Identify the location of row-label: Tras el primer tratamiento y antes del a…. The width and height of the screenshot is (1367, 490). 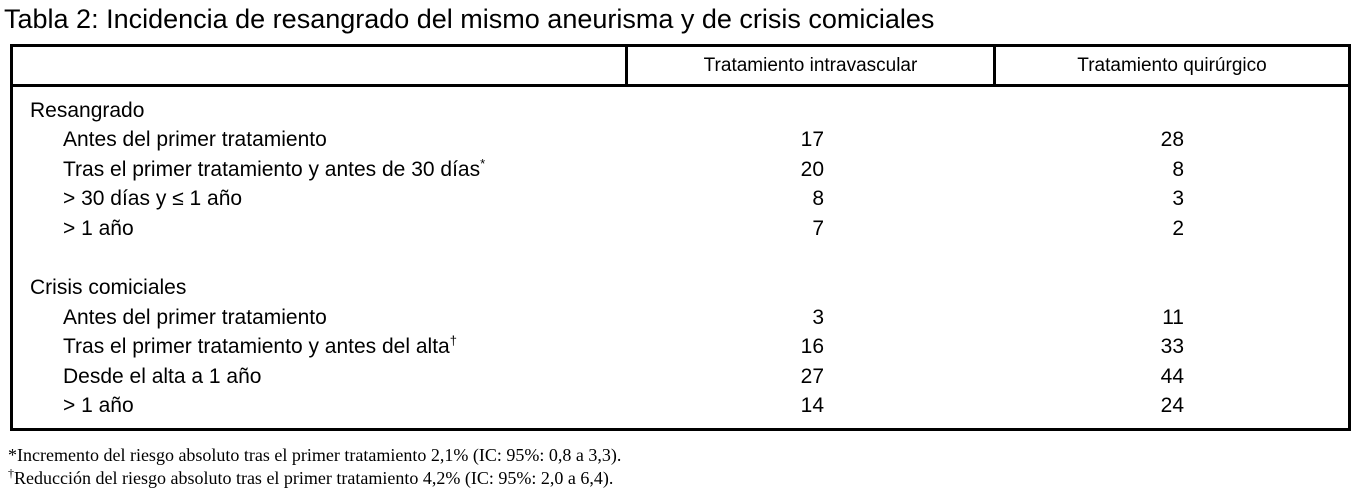
(260, 346).